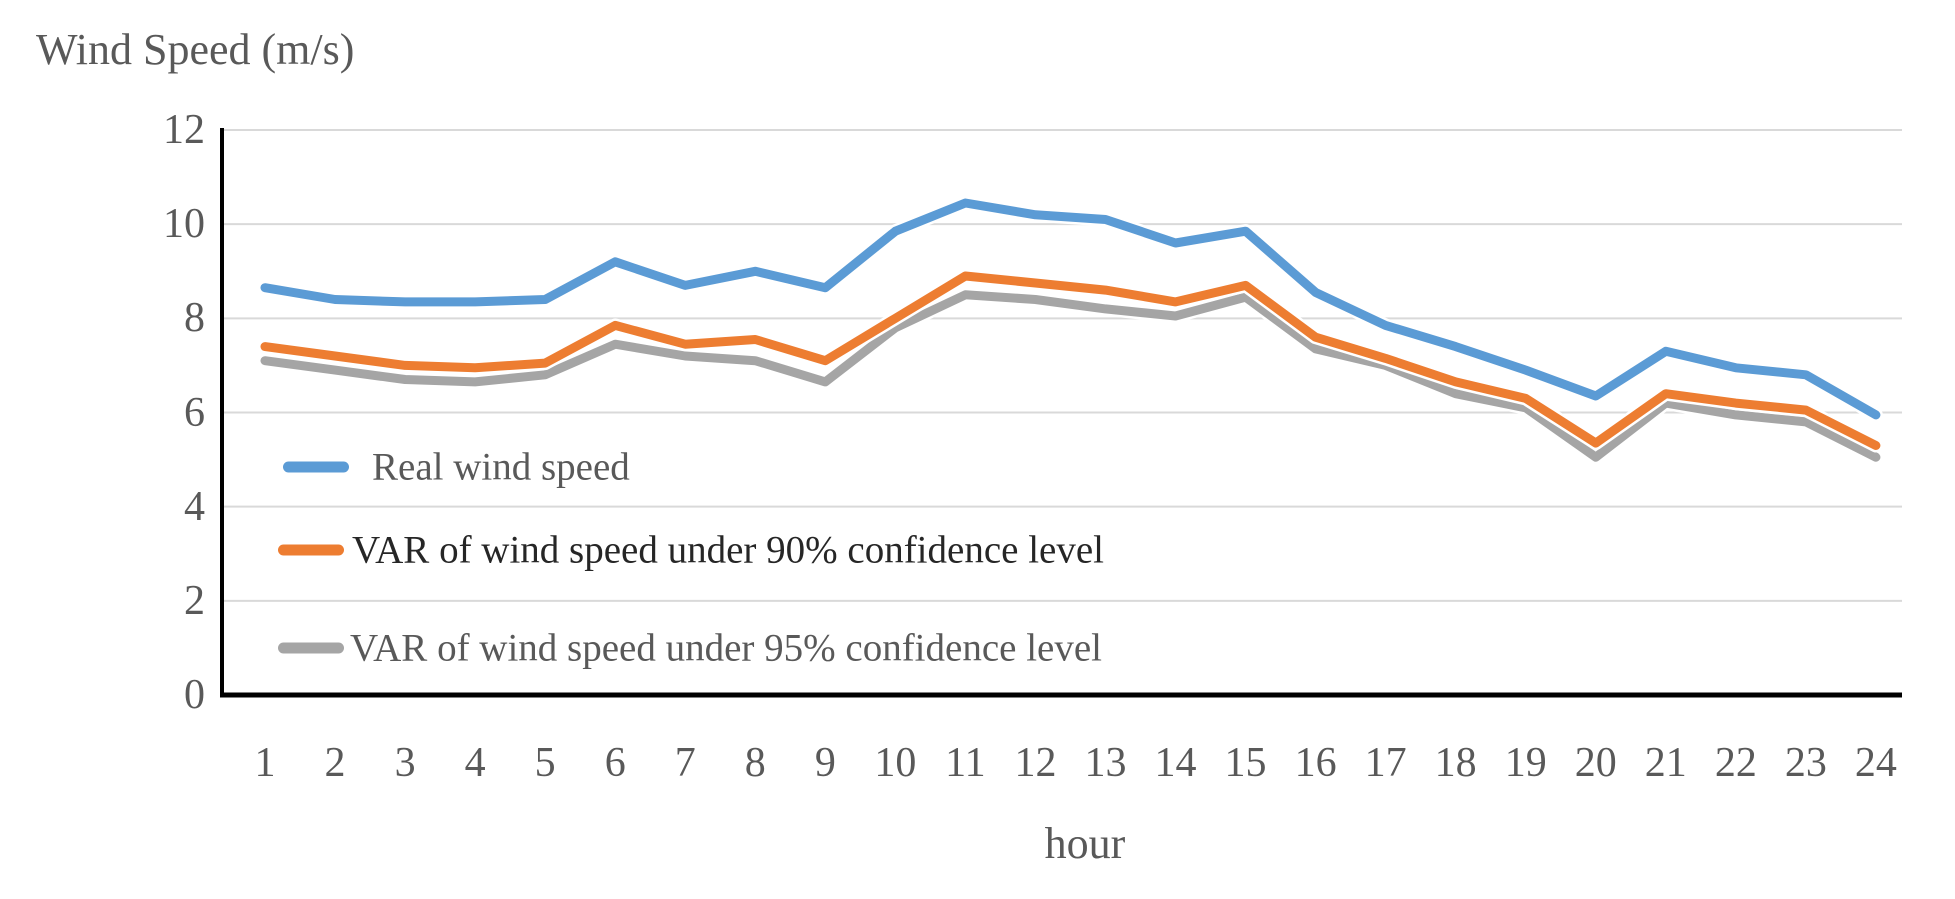 The image size is (1955, 899). I want to click on x-tick-label-14: 14, so click(1175, 763).